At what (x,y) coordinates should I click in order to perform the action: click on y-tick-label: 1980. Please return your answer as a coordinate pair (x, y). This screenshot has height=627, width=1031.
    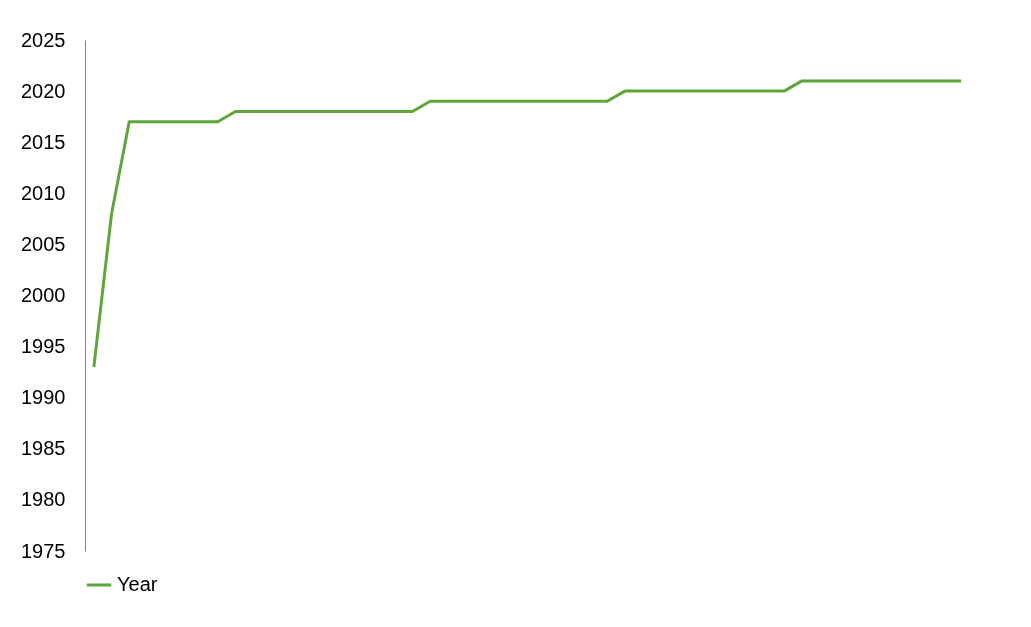
    Looking at the image, I should click on (43, 499).